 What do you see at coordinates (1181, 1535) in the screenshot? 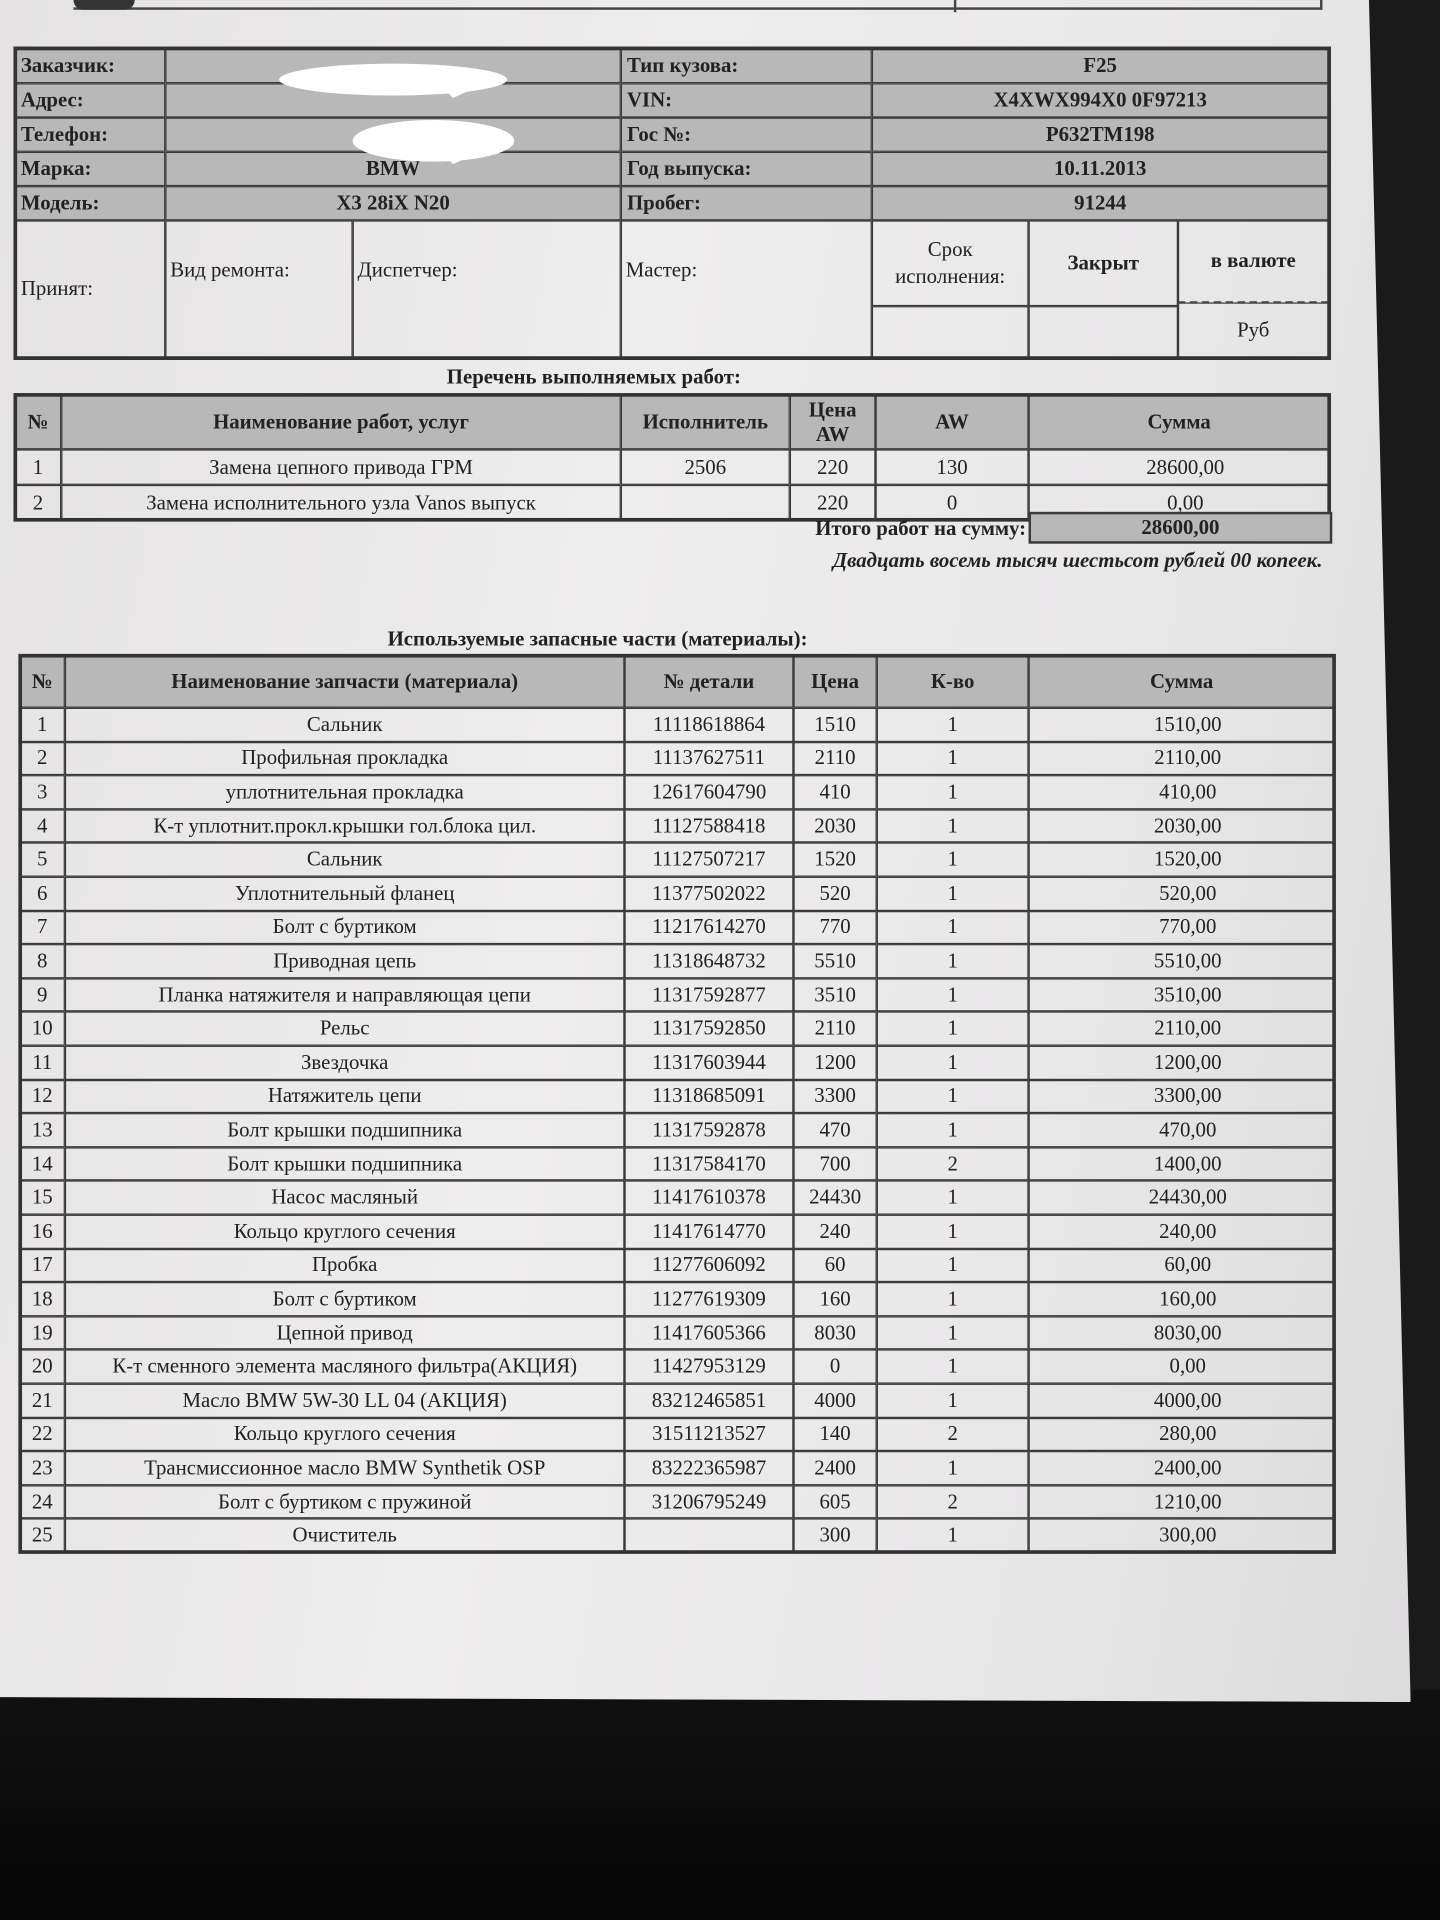
I see `parts-cell-sum: 300,00` at bounding box center [1181, 1535].